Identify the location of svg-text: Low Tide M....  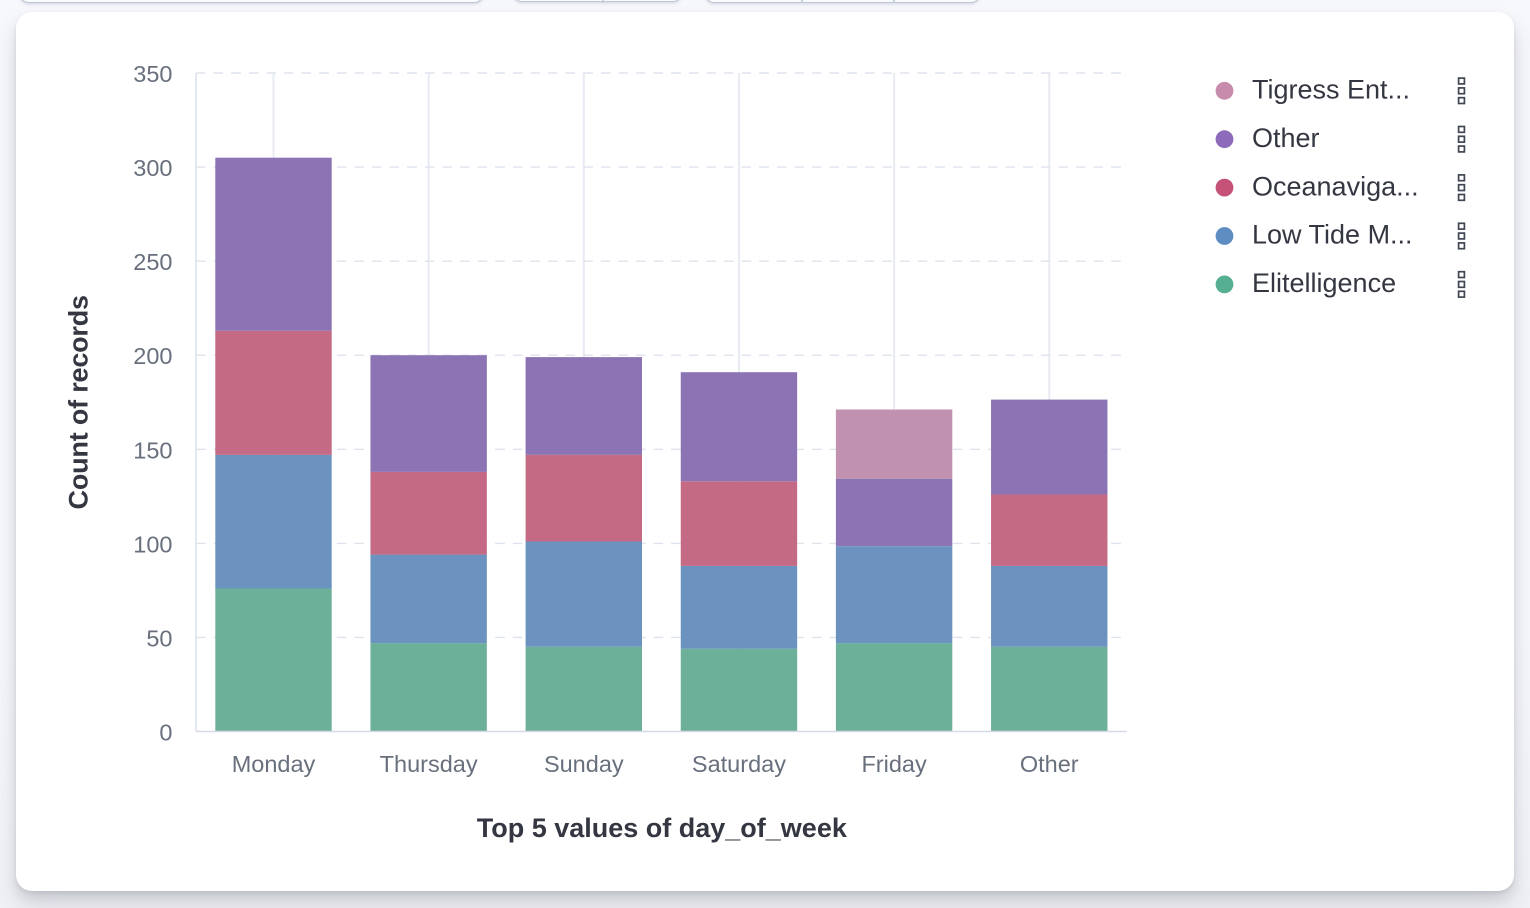
(1332, 235).